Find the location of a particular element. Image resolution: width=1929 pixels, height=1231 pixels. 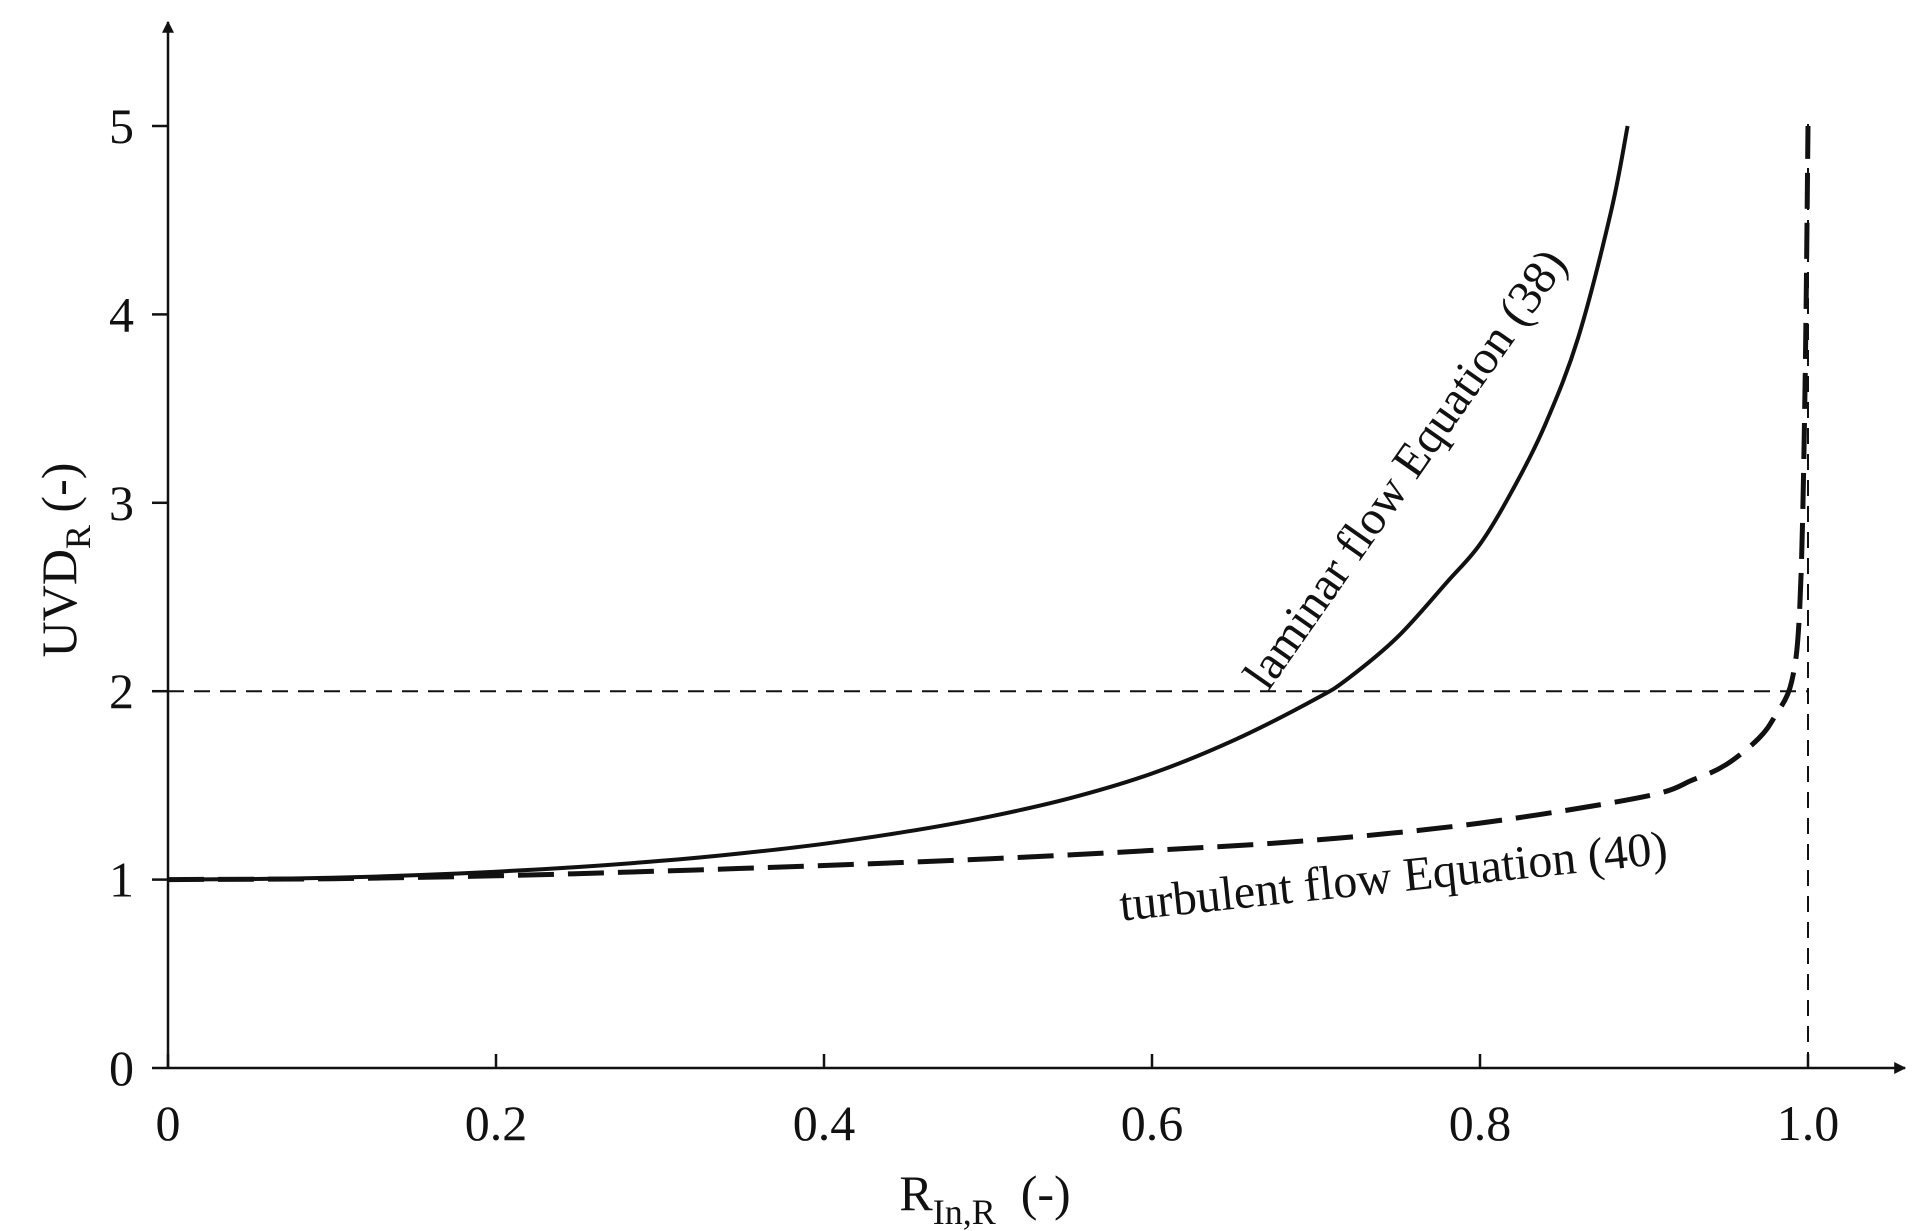

y-tick-label: 1 is located at coordinates (121, 880).